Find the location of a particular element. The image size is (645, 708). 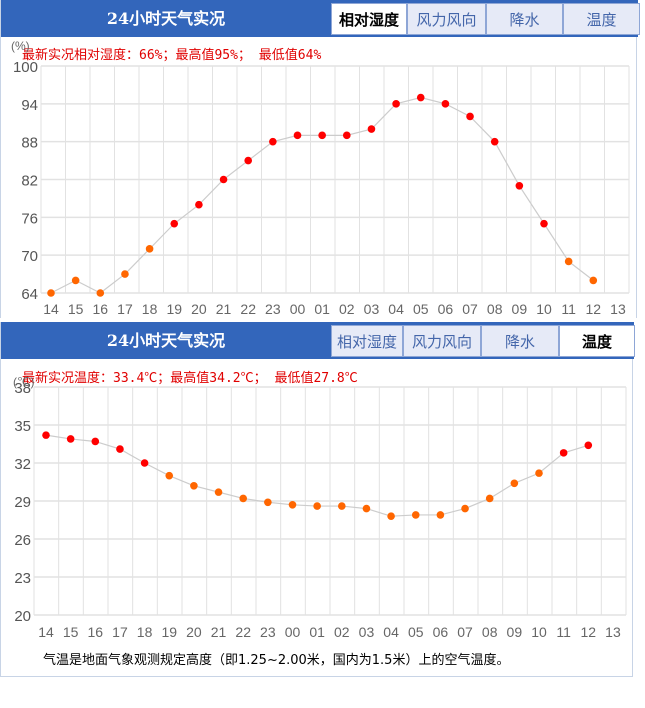

x-tick-label: 04 is located at coordinates (391, 632).